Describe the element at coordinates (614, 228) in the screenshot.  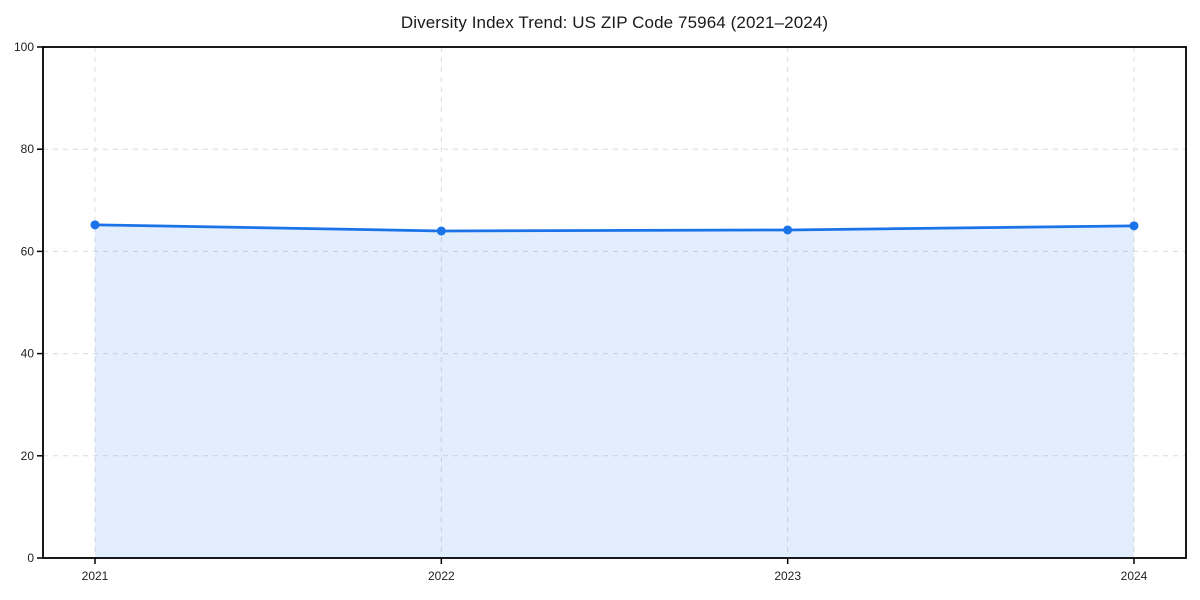
I see `trend-line` at that location.